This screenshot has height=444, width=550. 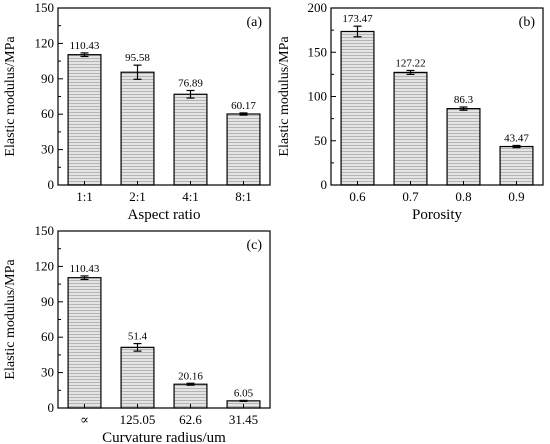 What do you see at coordinates (138, 419) in the screenshot?
I see `x-tick-label: 125.05` at bounding box center [138, 419].